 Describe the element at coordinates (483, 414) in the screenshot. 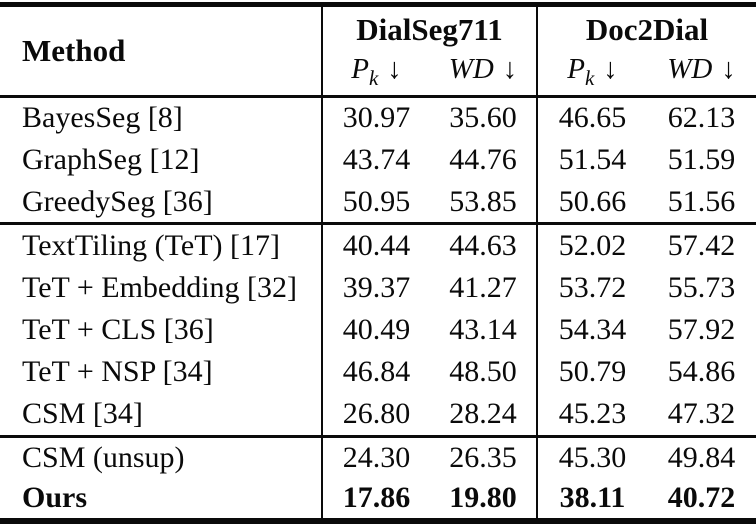

I see `value-cell: 28.24` at that location.